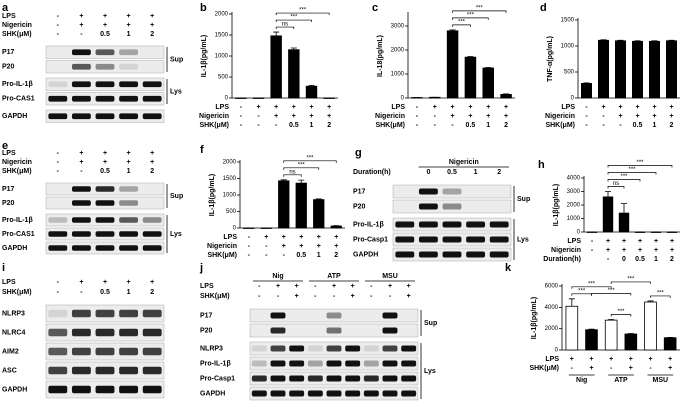  Describe the element at coordinates (9, 16) in the screenshot. I see `condition-name: LPS` at that location.